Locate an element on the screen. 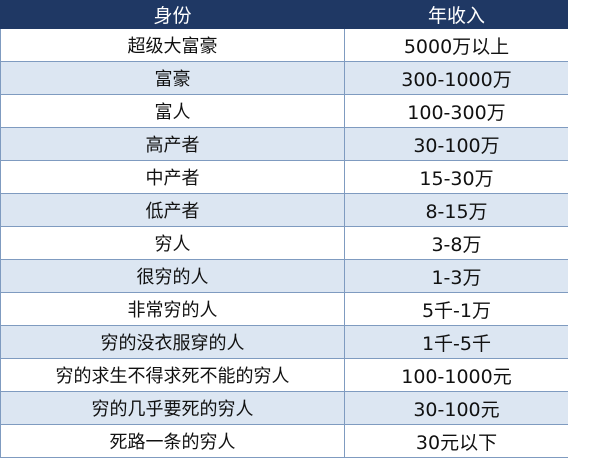 This screenshot has width=595, height=462. cell-income: 8-15万 is located at coordinates (456, 210).